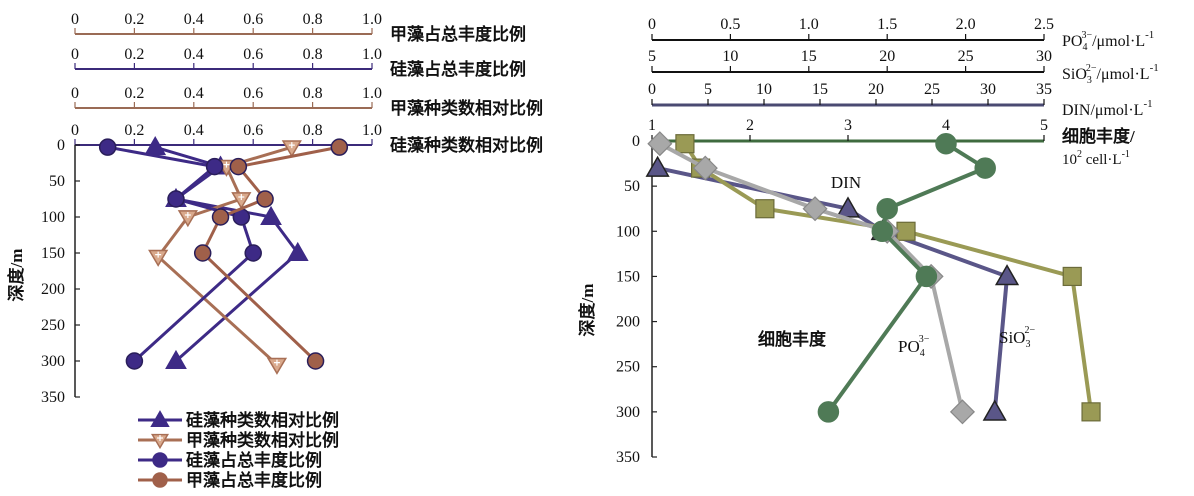  I want to click on y-axis-tick-label: 0, so click(61, 145).